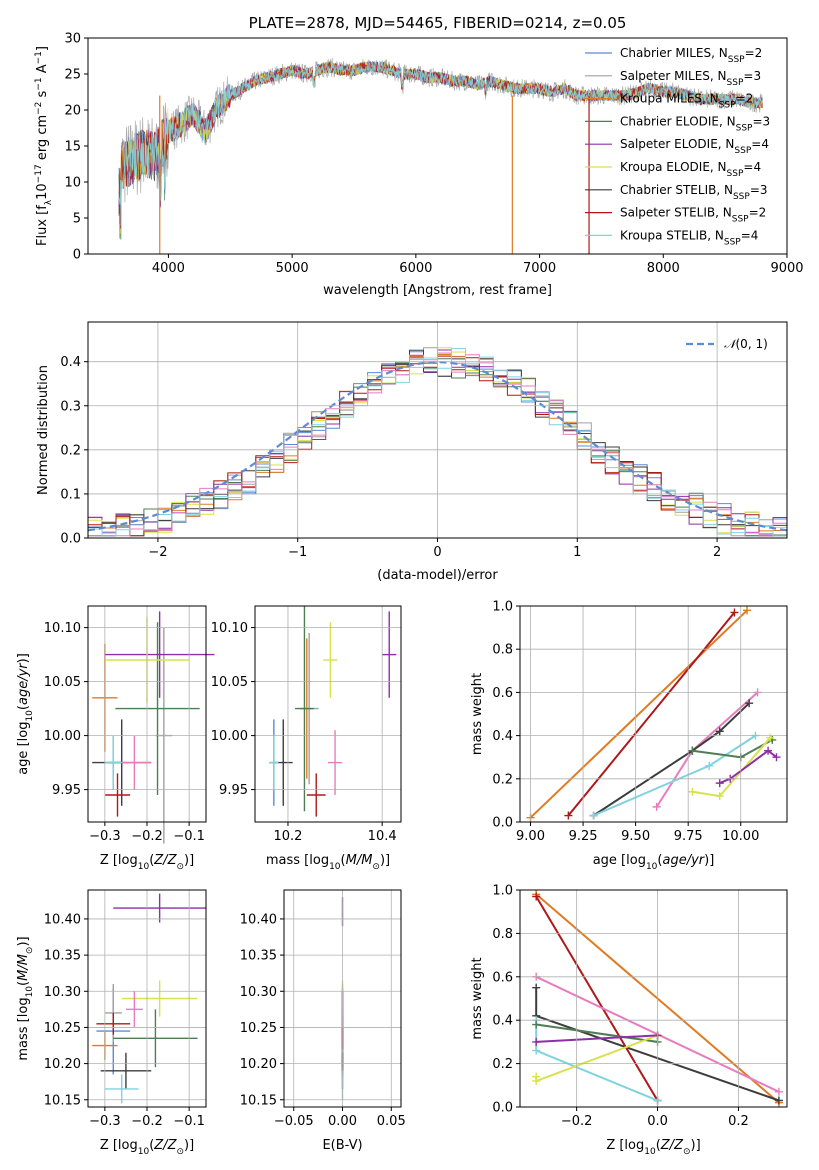 This screenshot has width=819, height=1170. What do you see at coordinates (43, 430) in the screenshot?
I see `histogram-ylabel: Normed distribution` at bounding box center [43, 430].